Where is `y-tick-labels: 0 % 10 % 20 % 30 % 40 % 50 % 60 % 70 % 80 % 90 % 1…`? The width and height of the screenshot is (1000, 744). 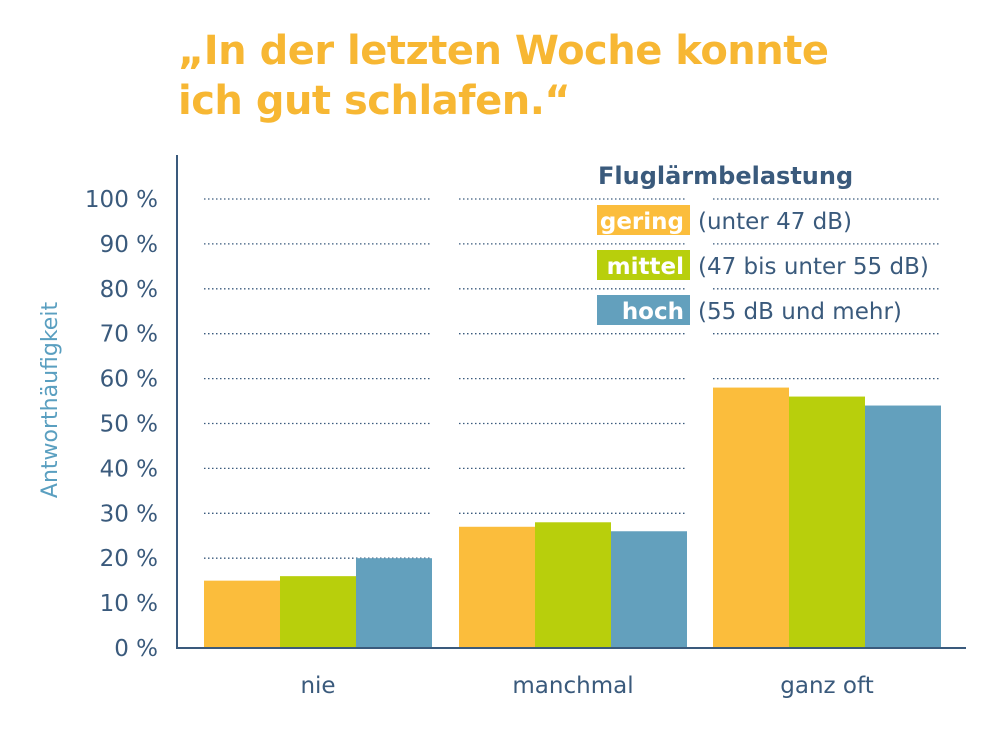 y-tick-labels: 0 % 10 % 20 % 30 % 40 % 50 % 60 % 70 % 80 % 90 % 1… is located at coordinates (121, 424).